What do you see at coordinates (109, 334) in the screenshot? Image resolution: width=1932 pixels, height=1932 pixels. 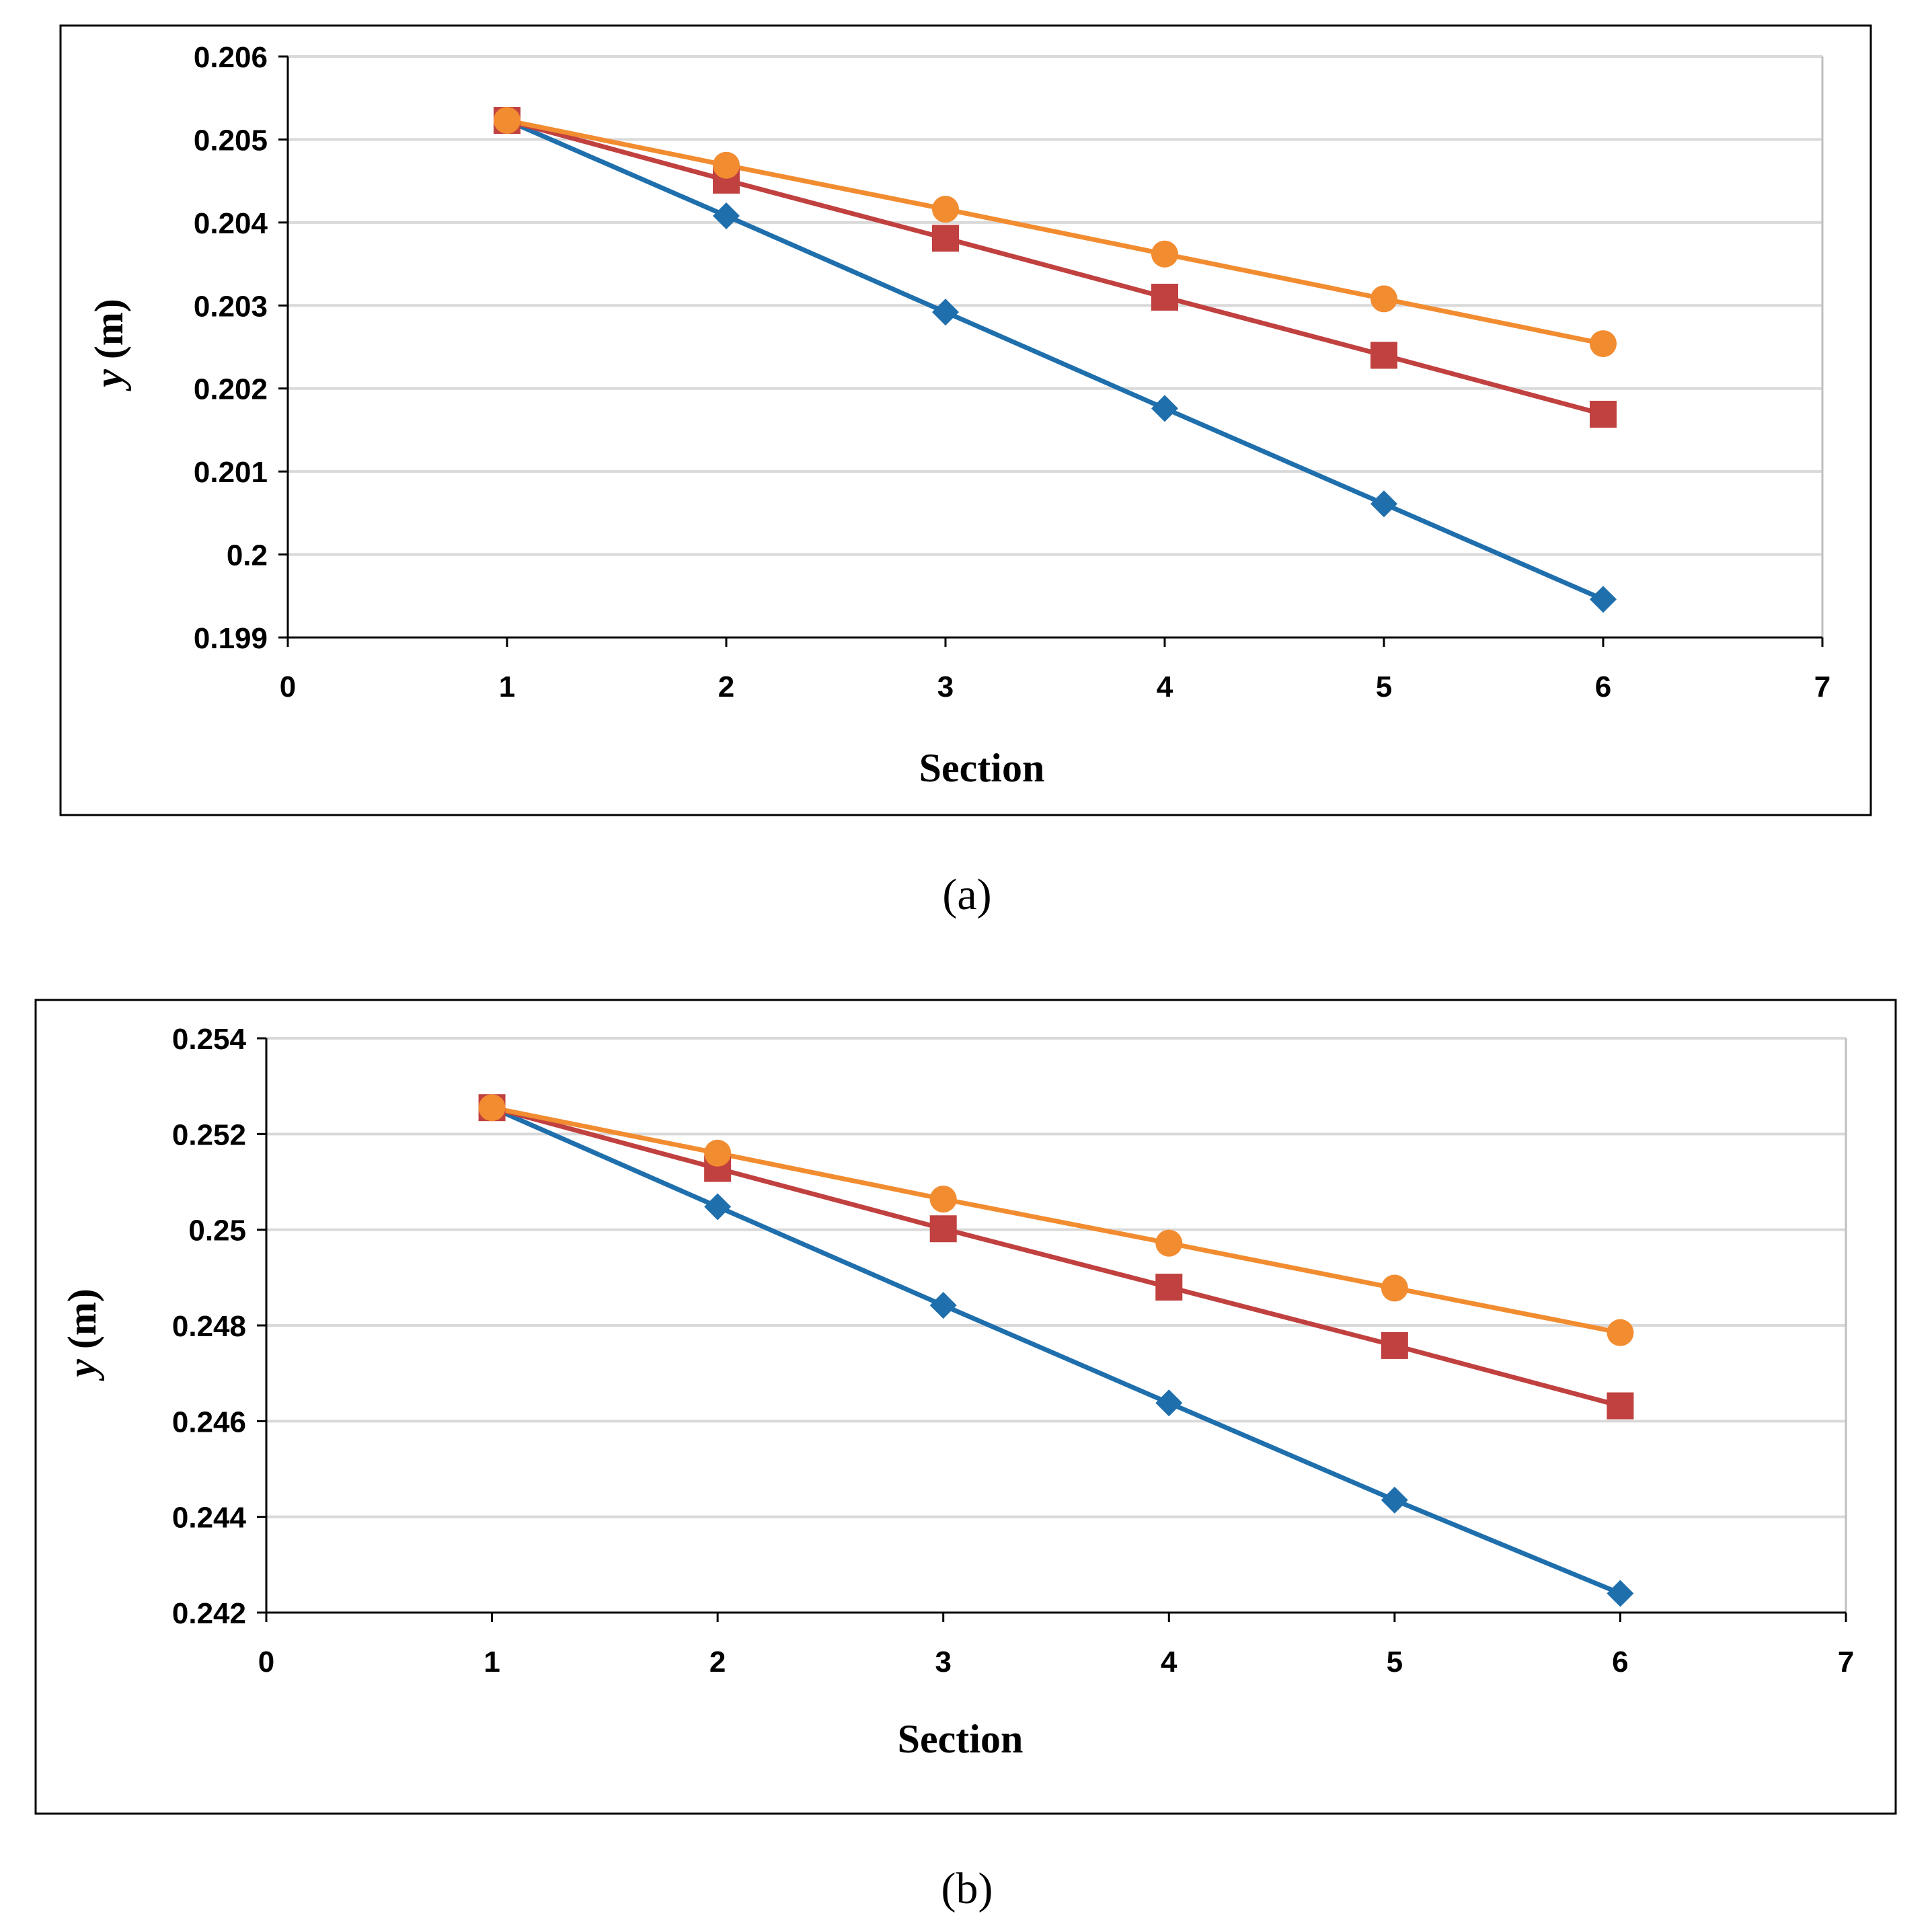 I see `panel-a-y-axis-unit: (m)` at bounding box center [109, 334].